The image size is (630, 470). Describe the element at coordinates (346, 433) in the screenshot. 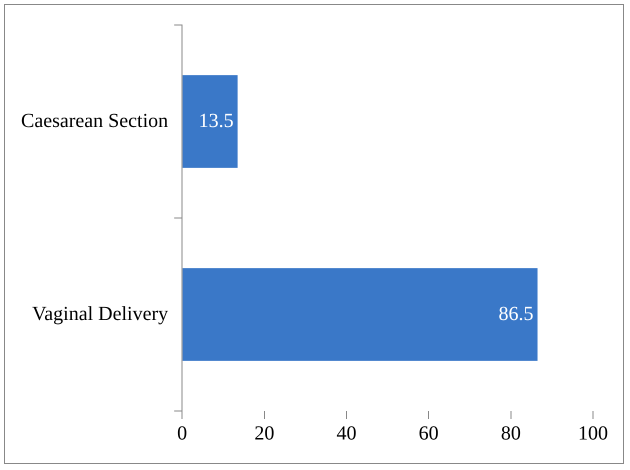

I see `x-tick-label: 40` at that location.